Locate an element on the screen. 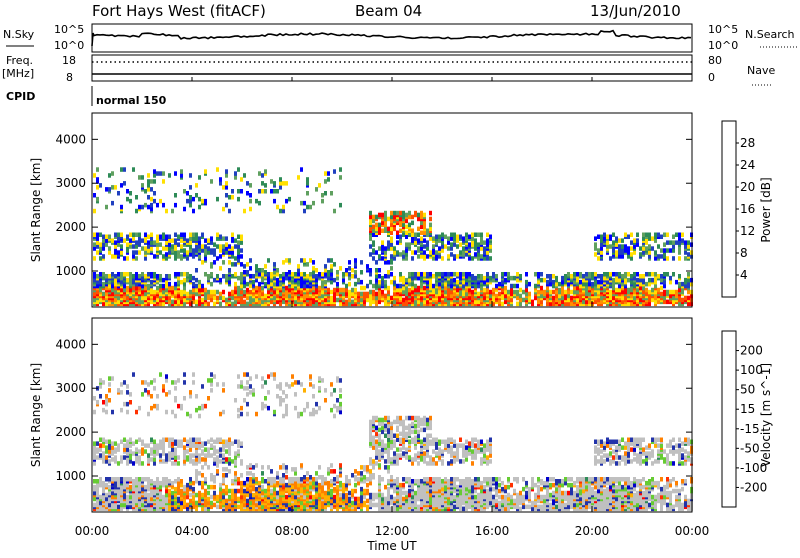 Image resolution: width=800 pixels, height=558 pixels. freq-tick-top: 18 is located at coordinates (69, 60).